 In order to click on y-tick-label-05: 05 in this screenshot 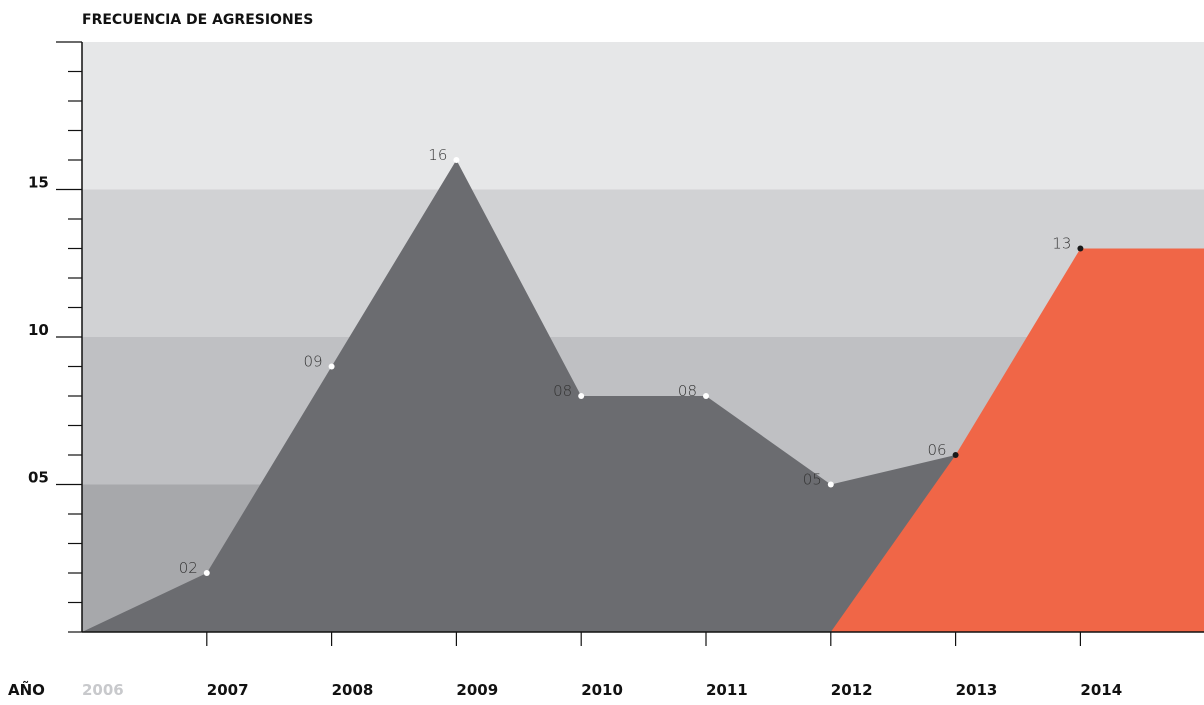, I will do `click(38, 478)`.